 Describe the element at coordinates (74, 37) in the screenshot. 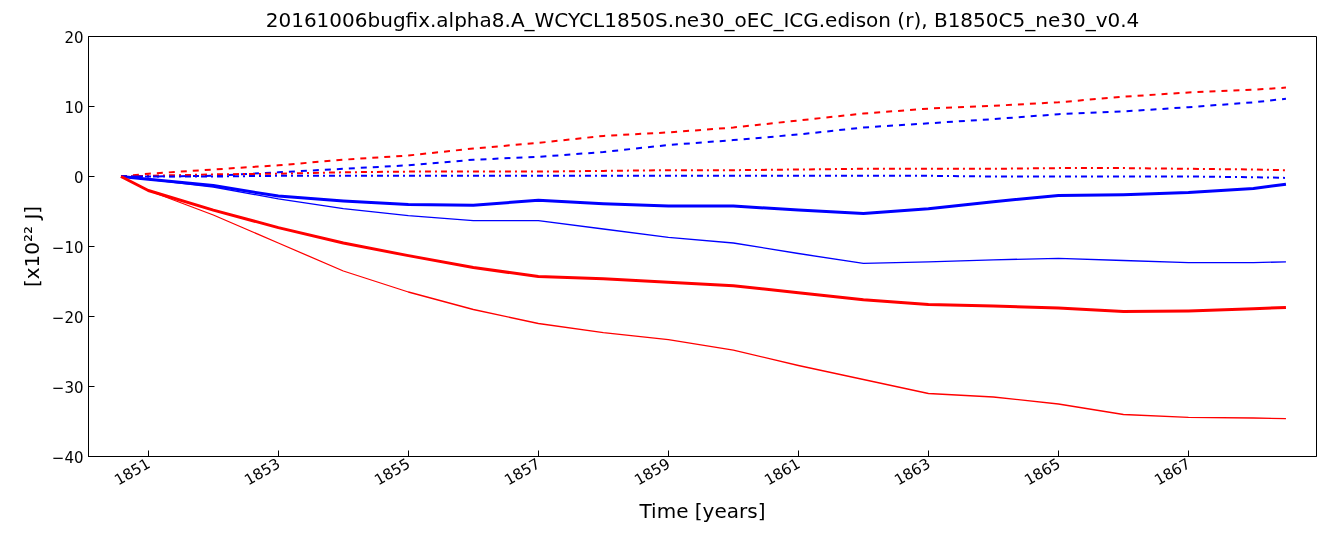

I see `y-tick-label: 20` at that location.